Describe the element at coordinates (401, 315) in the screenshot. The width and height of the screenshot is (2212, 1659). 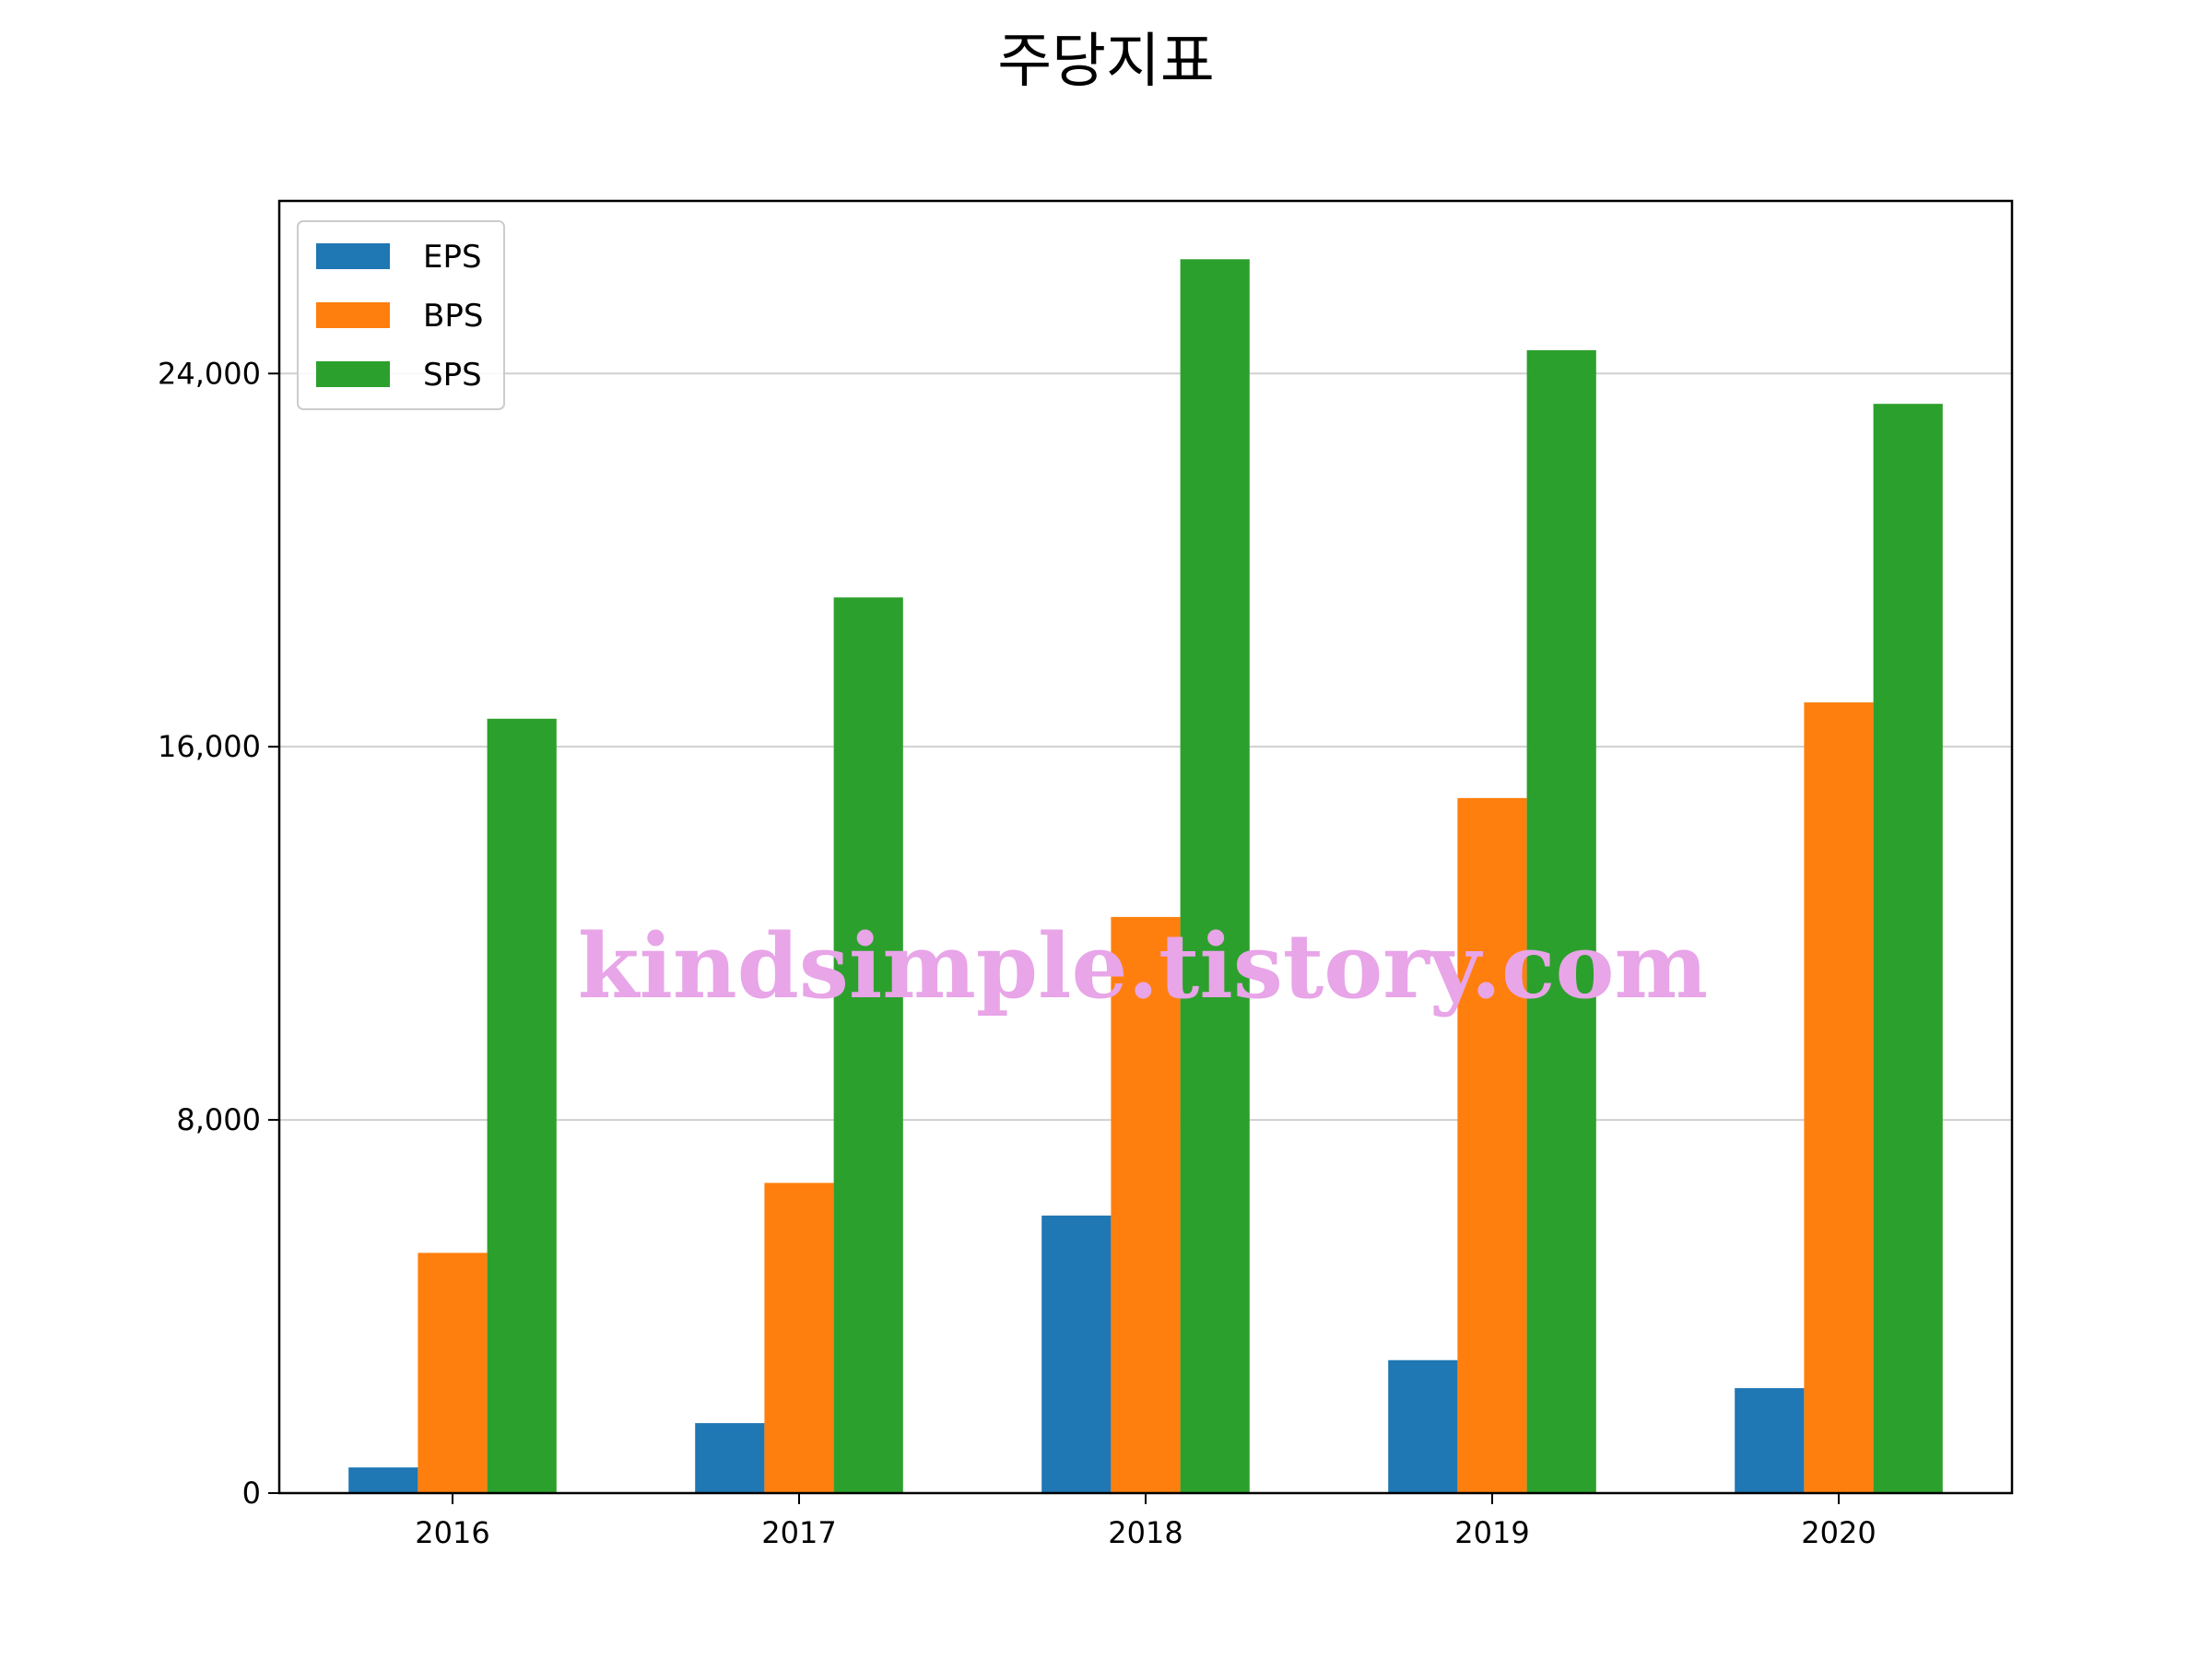
I see `legend: EPS BPS SPS` at that location.